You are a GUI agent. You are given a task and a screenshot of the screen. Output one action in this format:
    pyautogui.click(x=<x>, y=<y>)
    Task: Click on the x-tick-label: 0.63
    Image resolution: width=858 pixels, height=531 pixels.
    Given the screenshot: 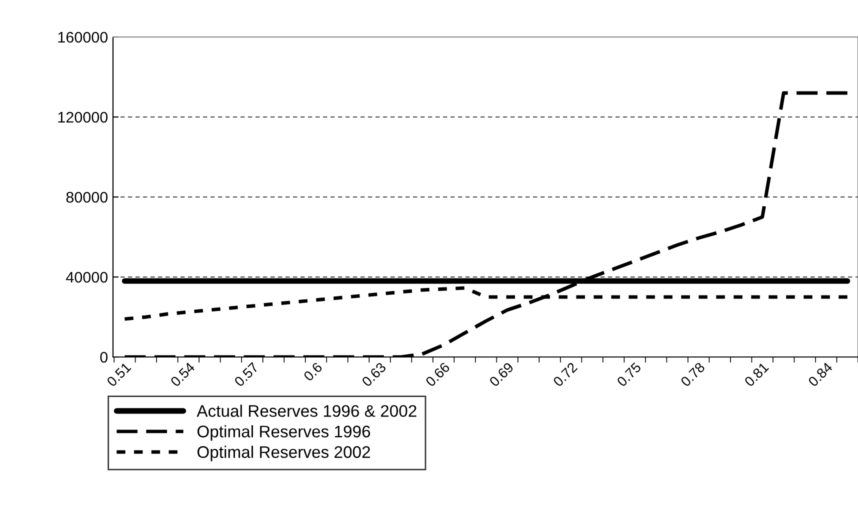 What is the action you would take?
    pyautogui.click(x=374, y=375)
    